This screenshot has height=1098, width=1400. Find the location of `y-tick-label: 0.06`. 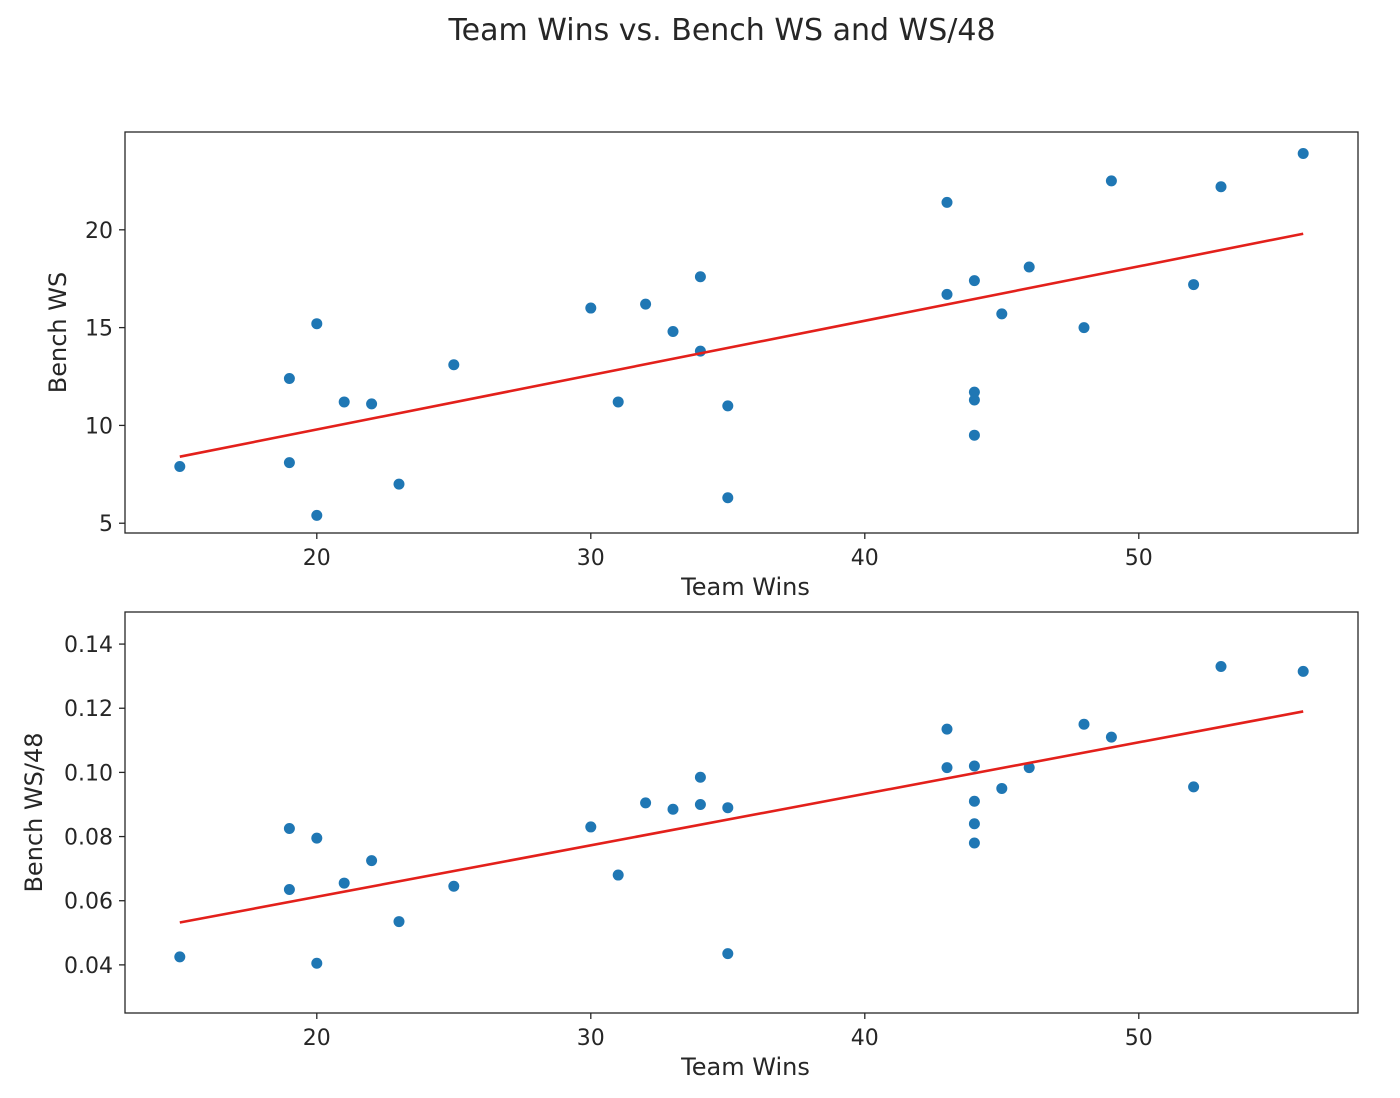

y-tick-label: 0.06 is located at coordinates (88, 902).